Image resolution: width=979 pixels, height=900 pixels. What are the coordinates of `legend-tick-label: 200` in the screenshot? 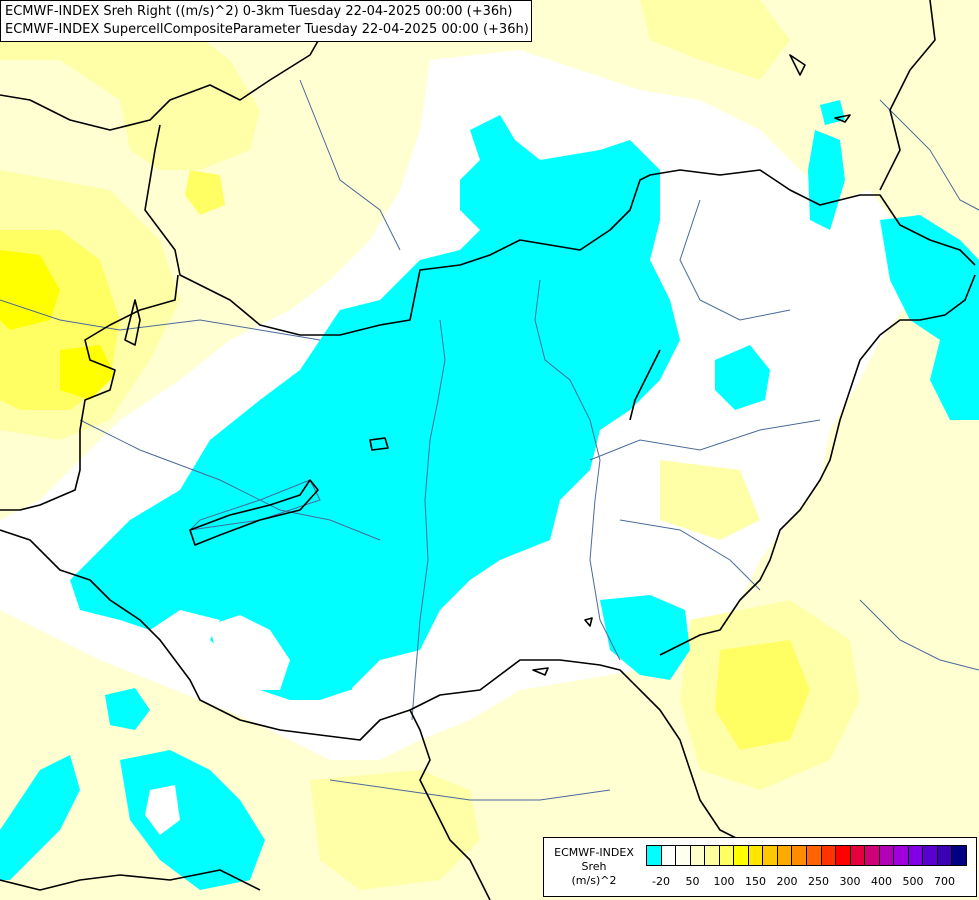 It's located at (787, 881).